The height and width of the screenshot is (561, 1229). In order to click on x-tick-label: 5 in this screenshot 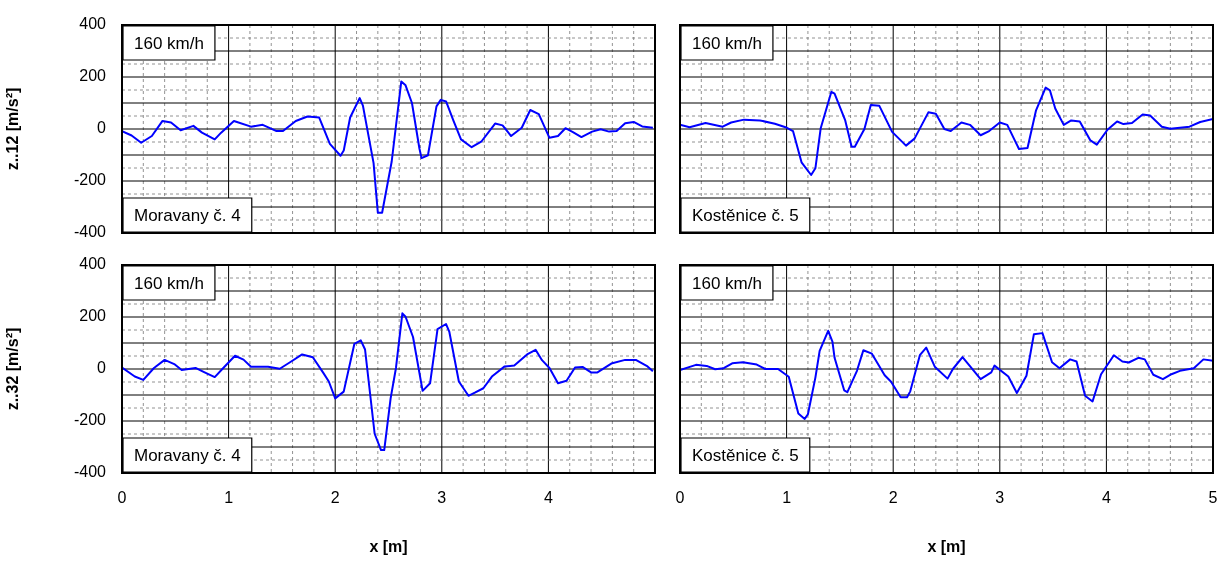, I will do `click(1213, 498)`.